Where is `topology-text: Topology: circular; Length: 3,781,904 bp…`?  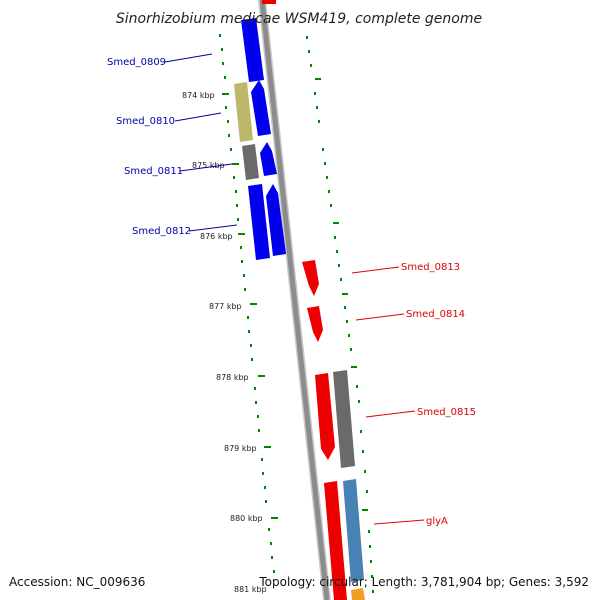 topology-text: Topology: circular; Length: 3,781,904 bp… is located at coordinates (423, 582).